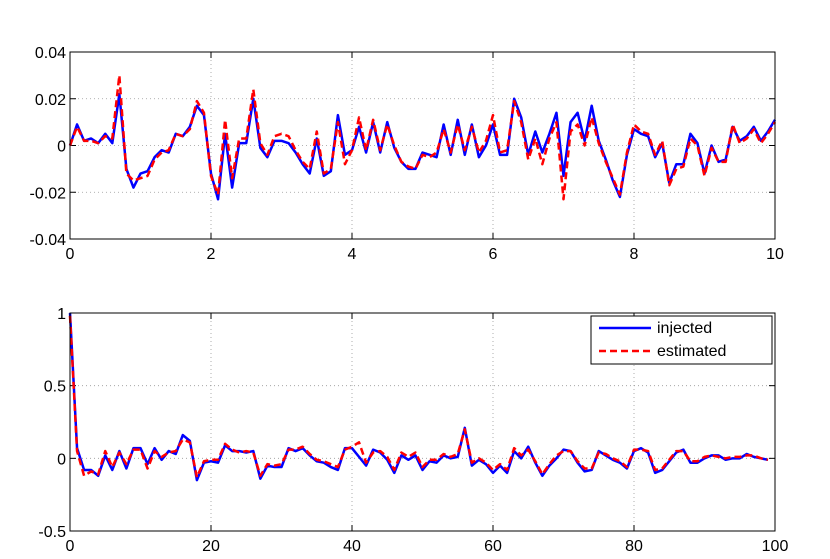 This screenshot has width=830, height=559. What do you see at coordinates (211, 254) in the screenshot?
I see `x-tick-label: 2` at bounding box center [211, 254].